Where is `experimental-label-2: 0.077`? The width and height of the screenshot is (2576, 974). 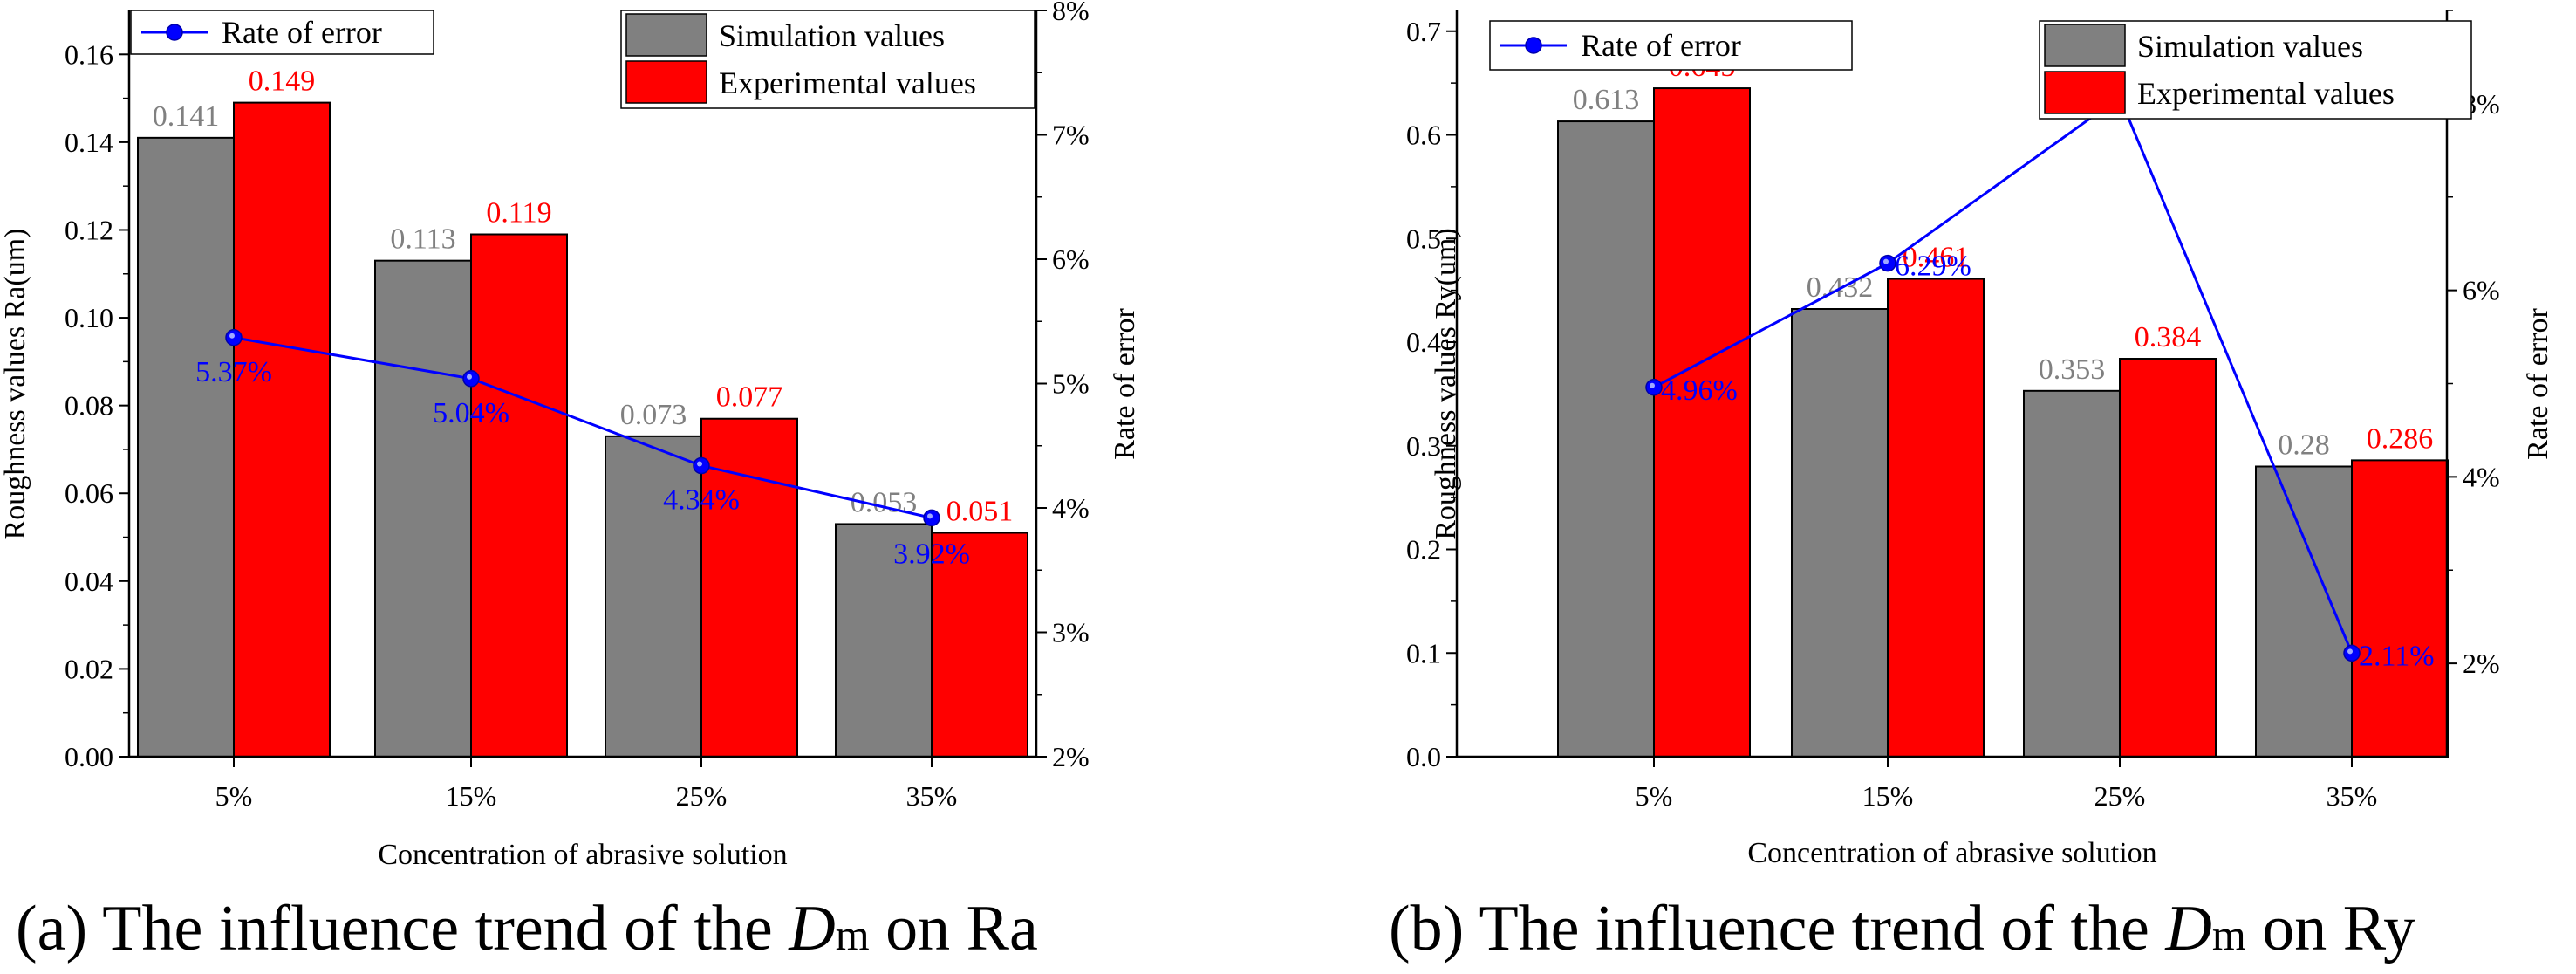 experimental-label-2: 0.077 is located at coordinates (749, 397).